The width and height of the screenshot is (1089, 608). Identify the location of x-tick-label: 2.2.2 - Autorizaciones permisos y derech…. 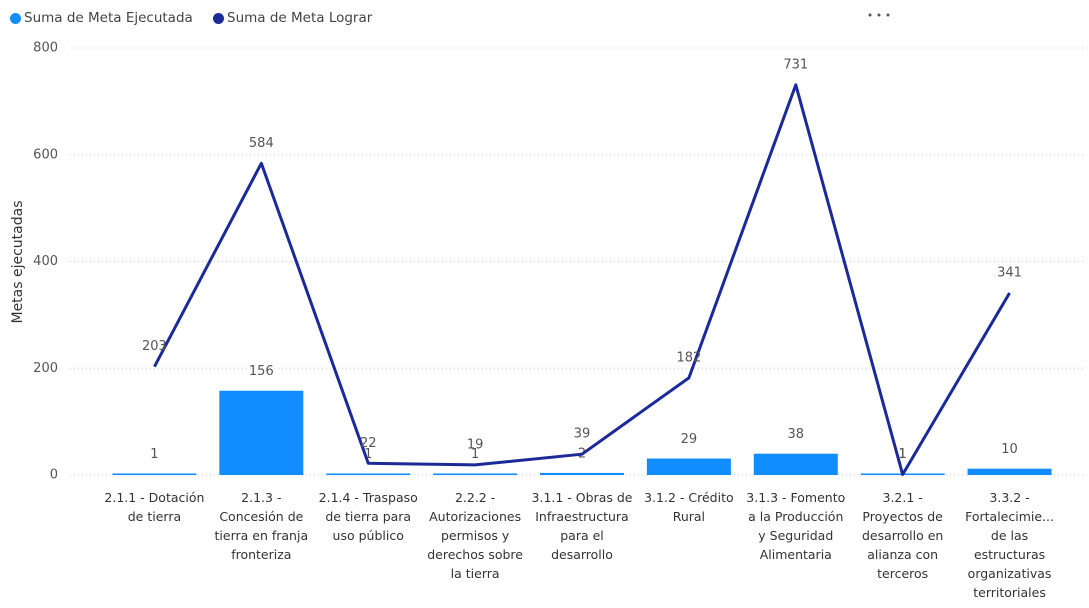
(475, 535).